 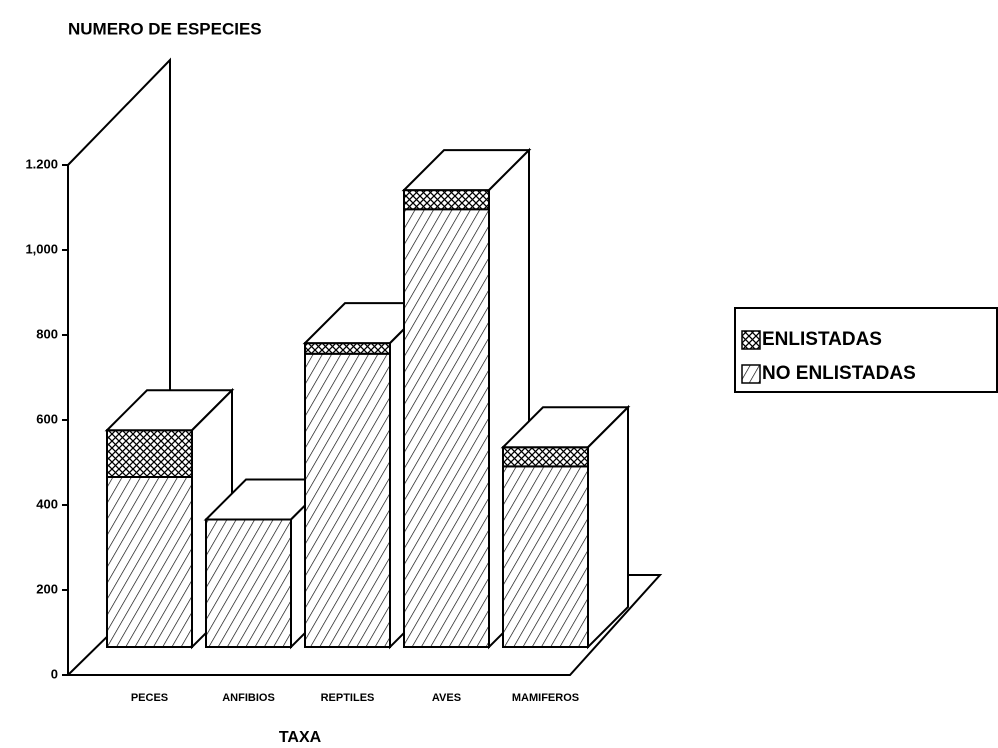 What do you see at coordinates (300, 737) in the screenshot?
I see `x-axis-title: TAXA` at bounding box center [300, 737].